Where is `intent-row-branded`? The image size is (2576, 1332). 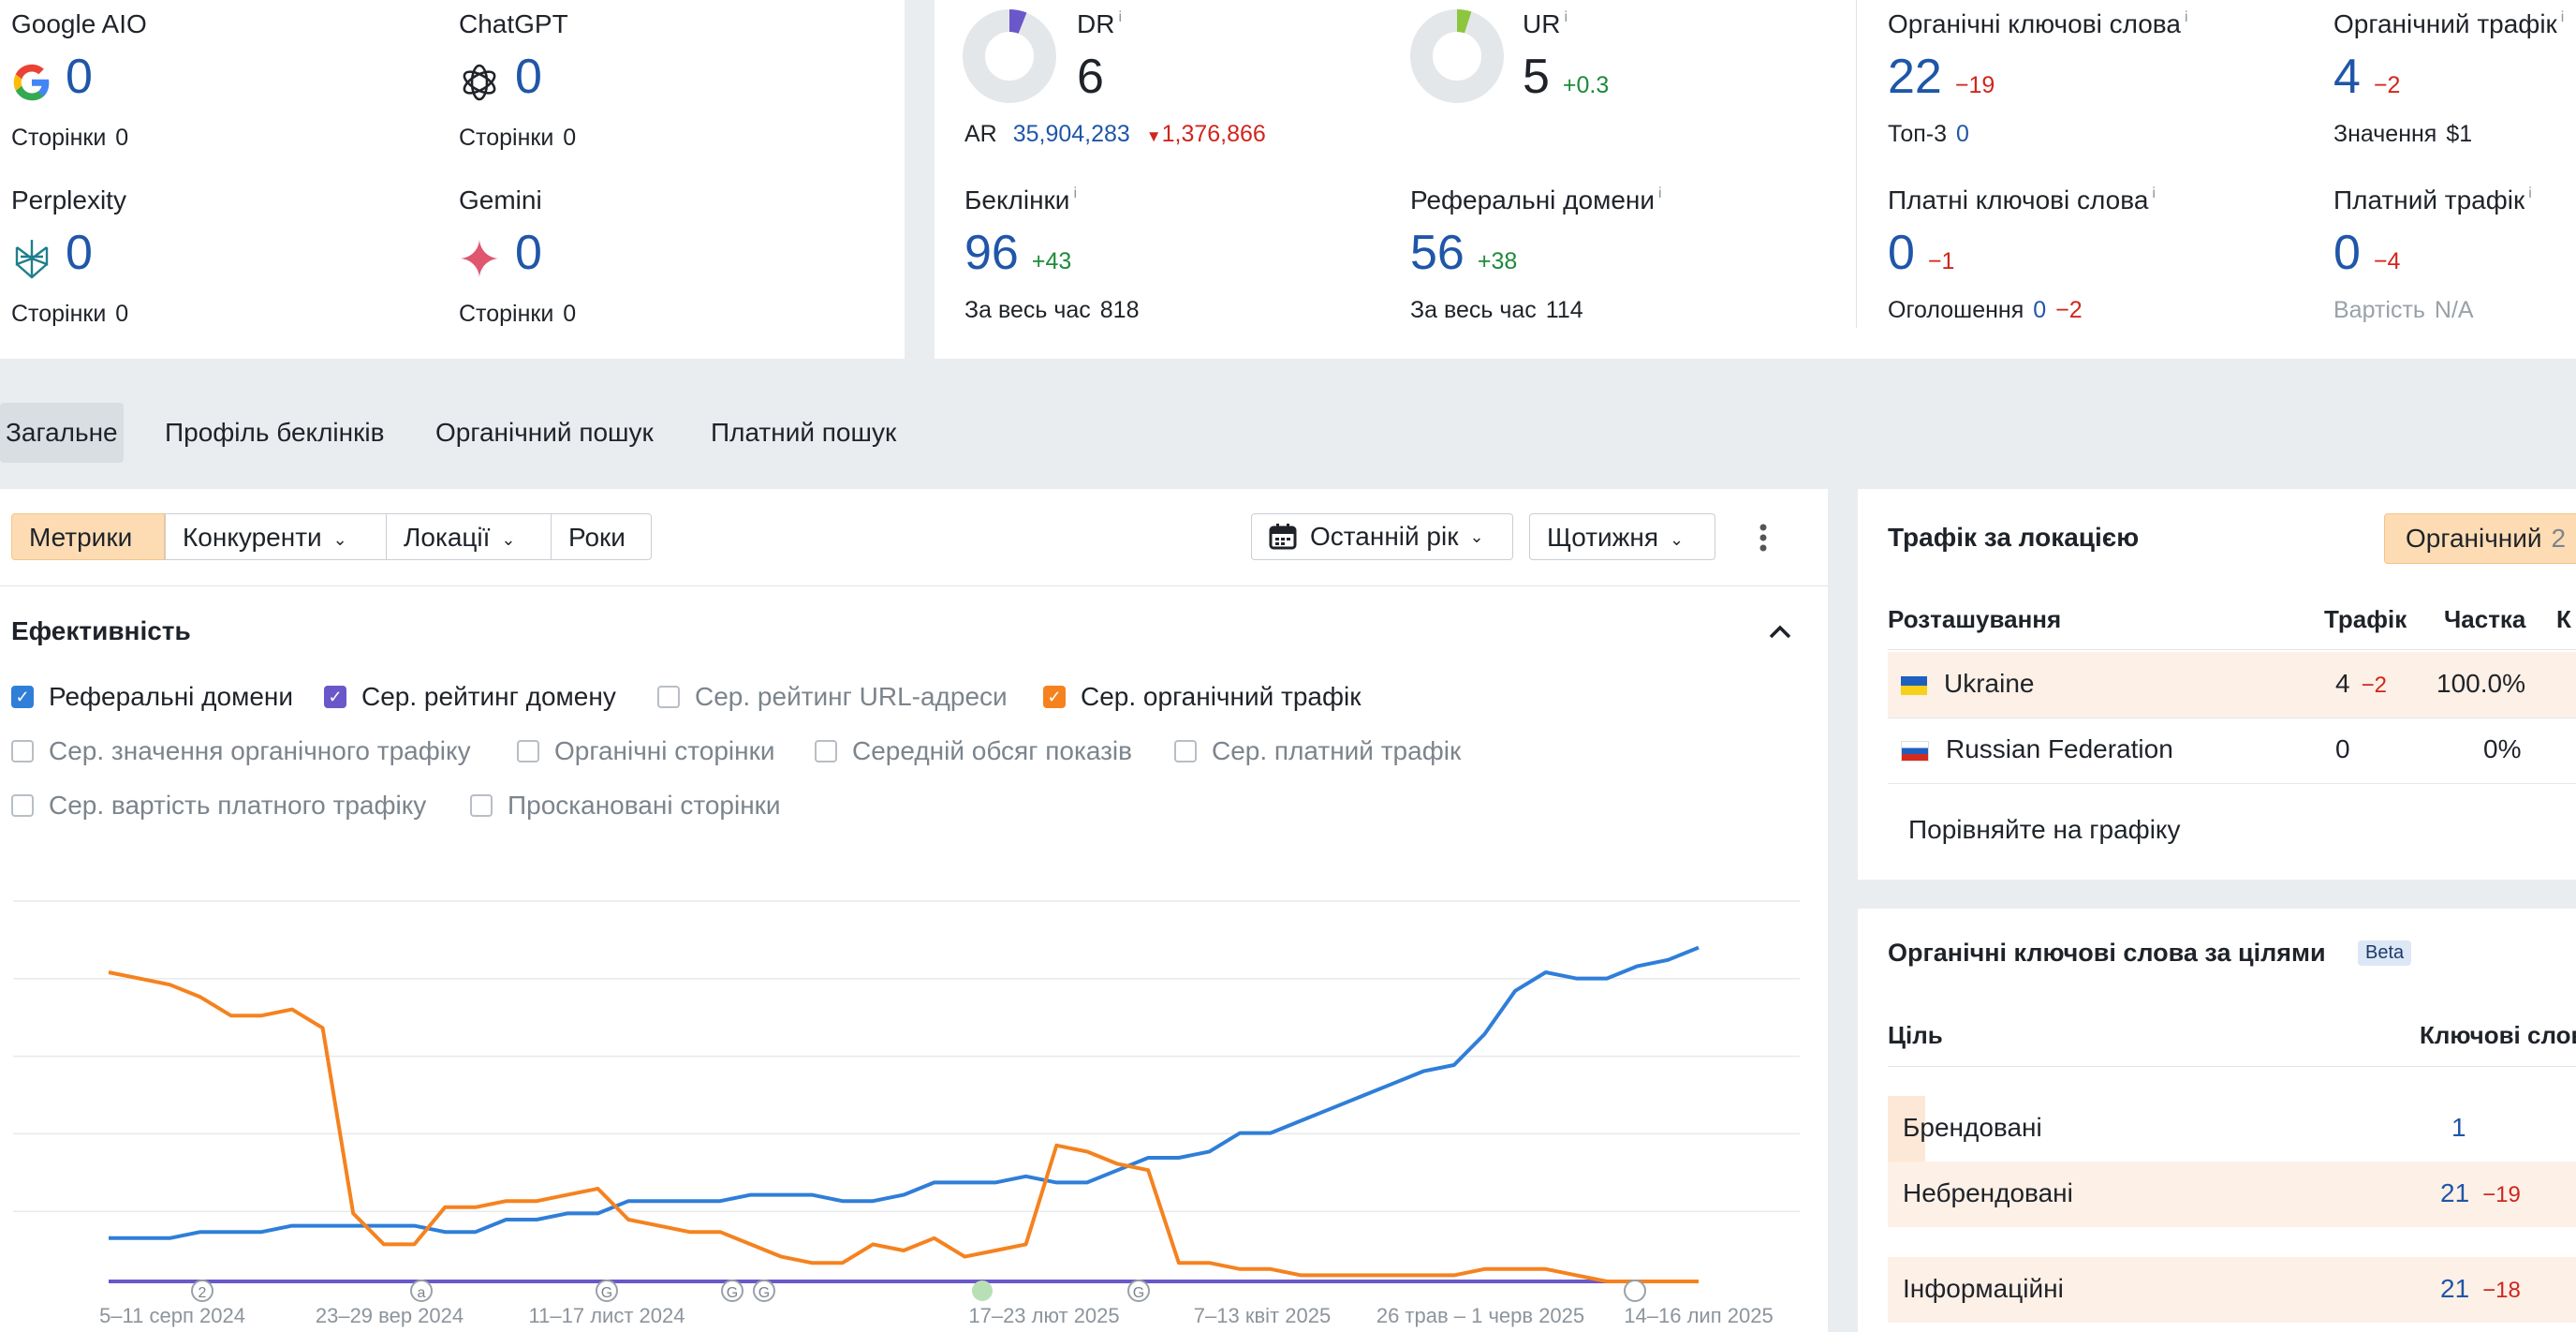 intent-row-branded is located at coordinates (2232, 1129).